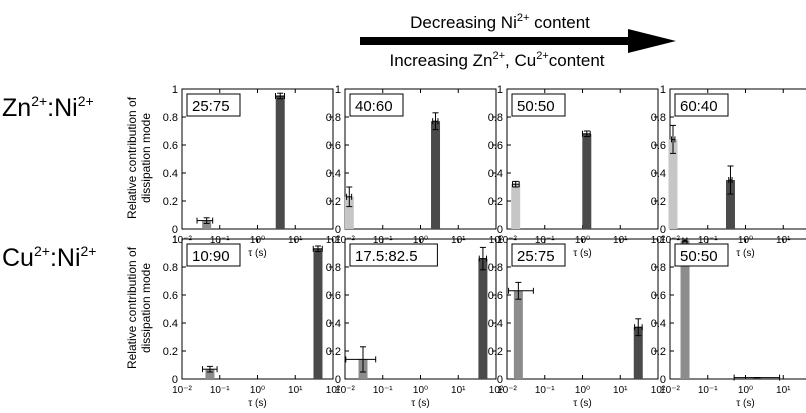  What do you see at coordinates (699, 106) in the screenshot?
I see `ratio-label: 60:40` at bounding box center [699, 106].